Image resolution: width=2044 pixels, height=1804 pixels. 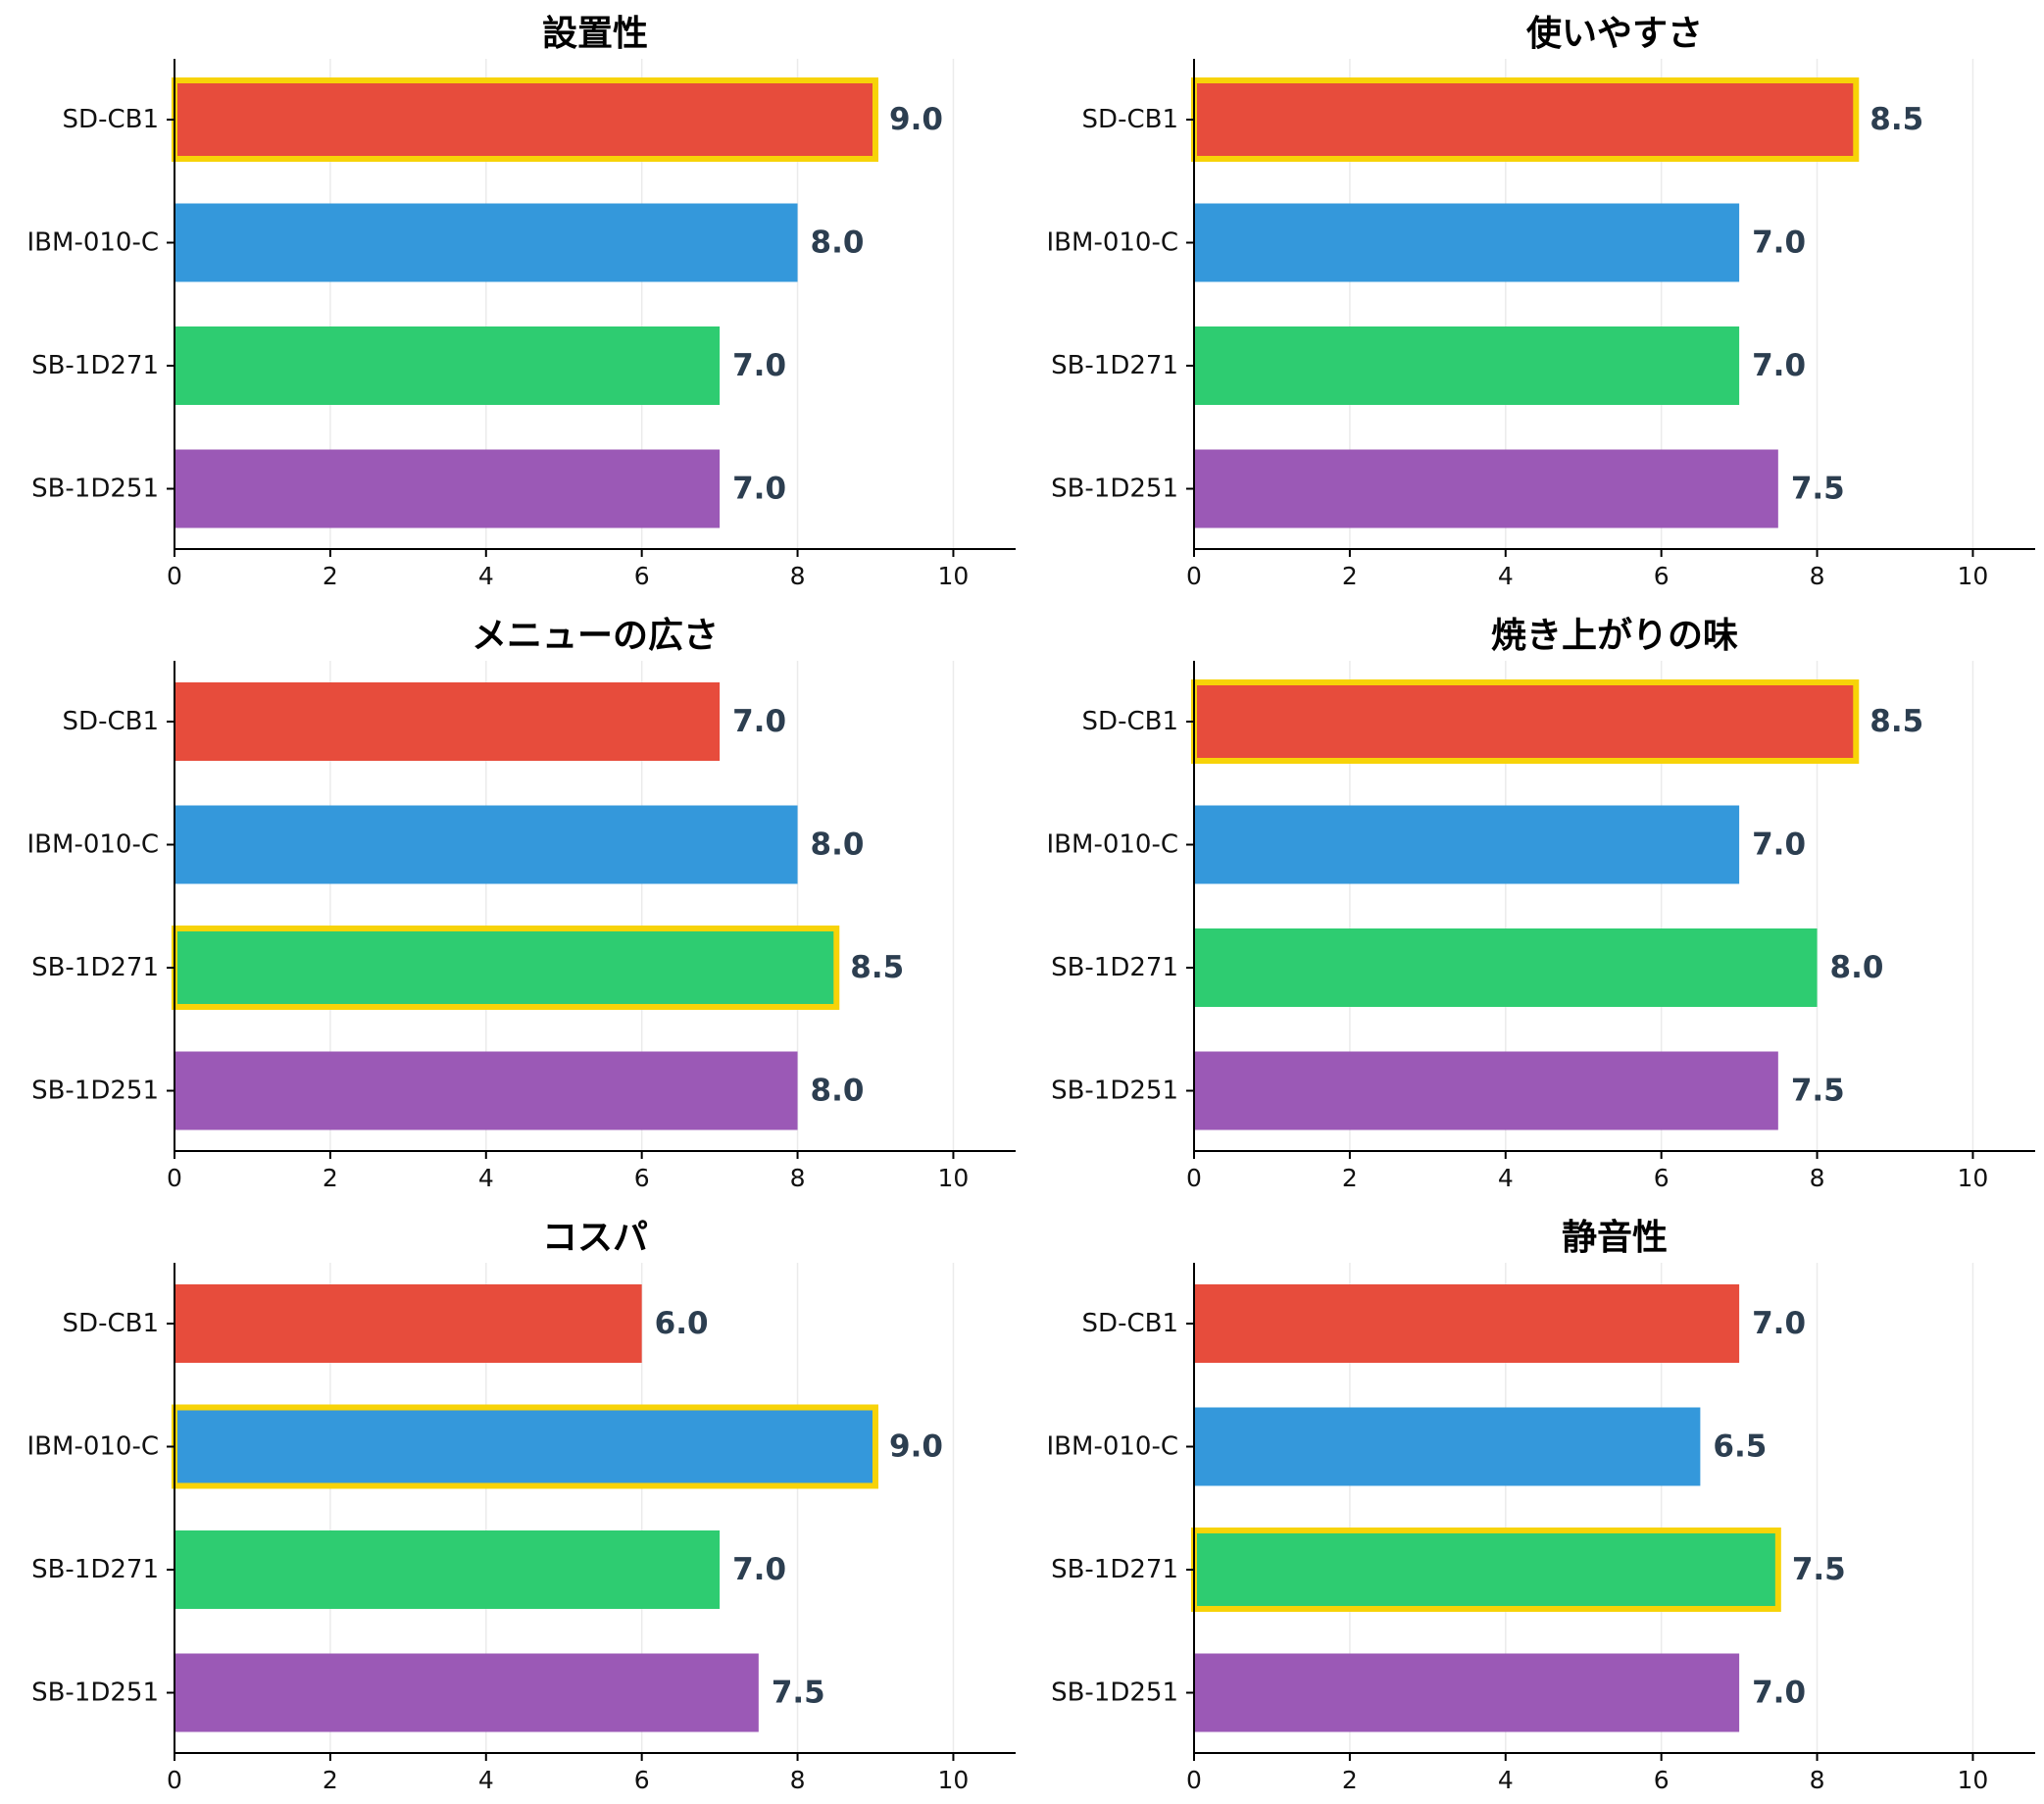 What do you see at coordinates (595, 1238) in the screenshot?
I see `panel-title: コスパ` at bounding box center [595, 1238].